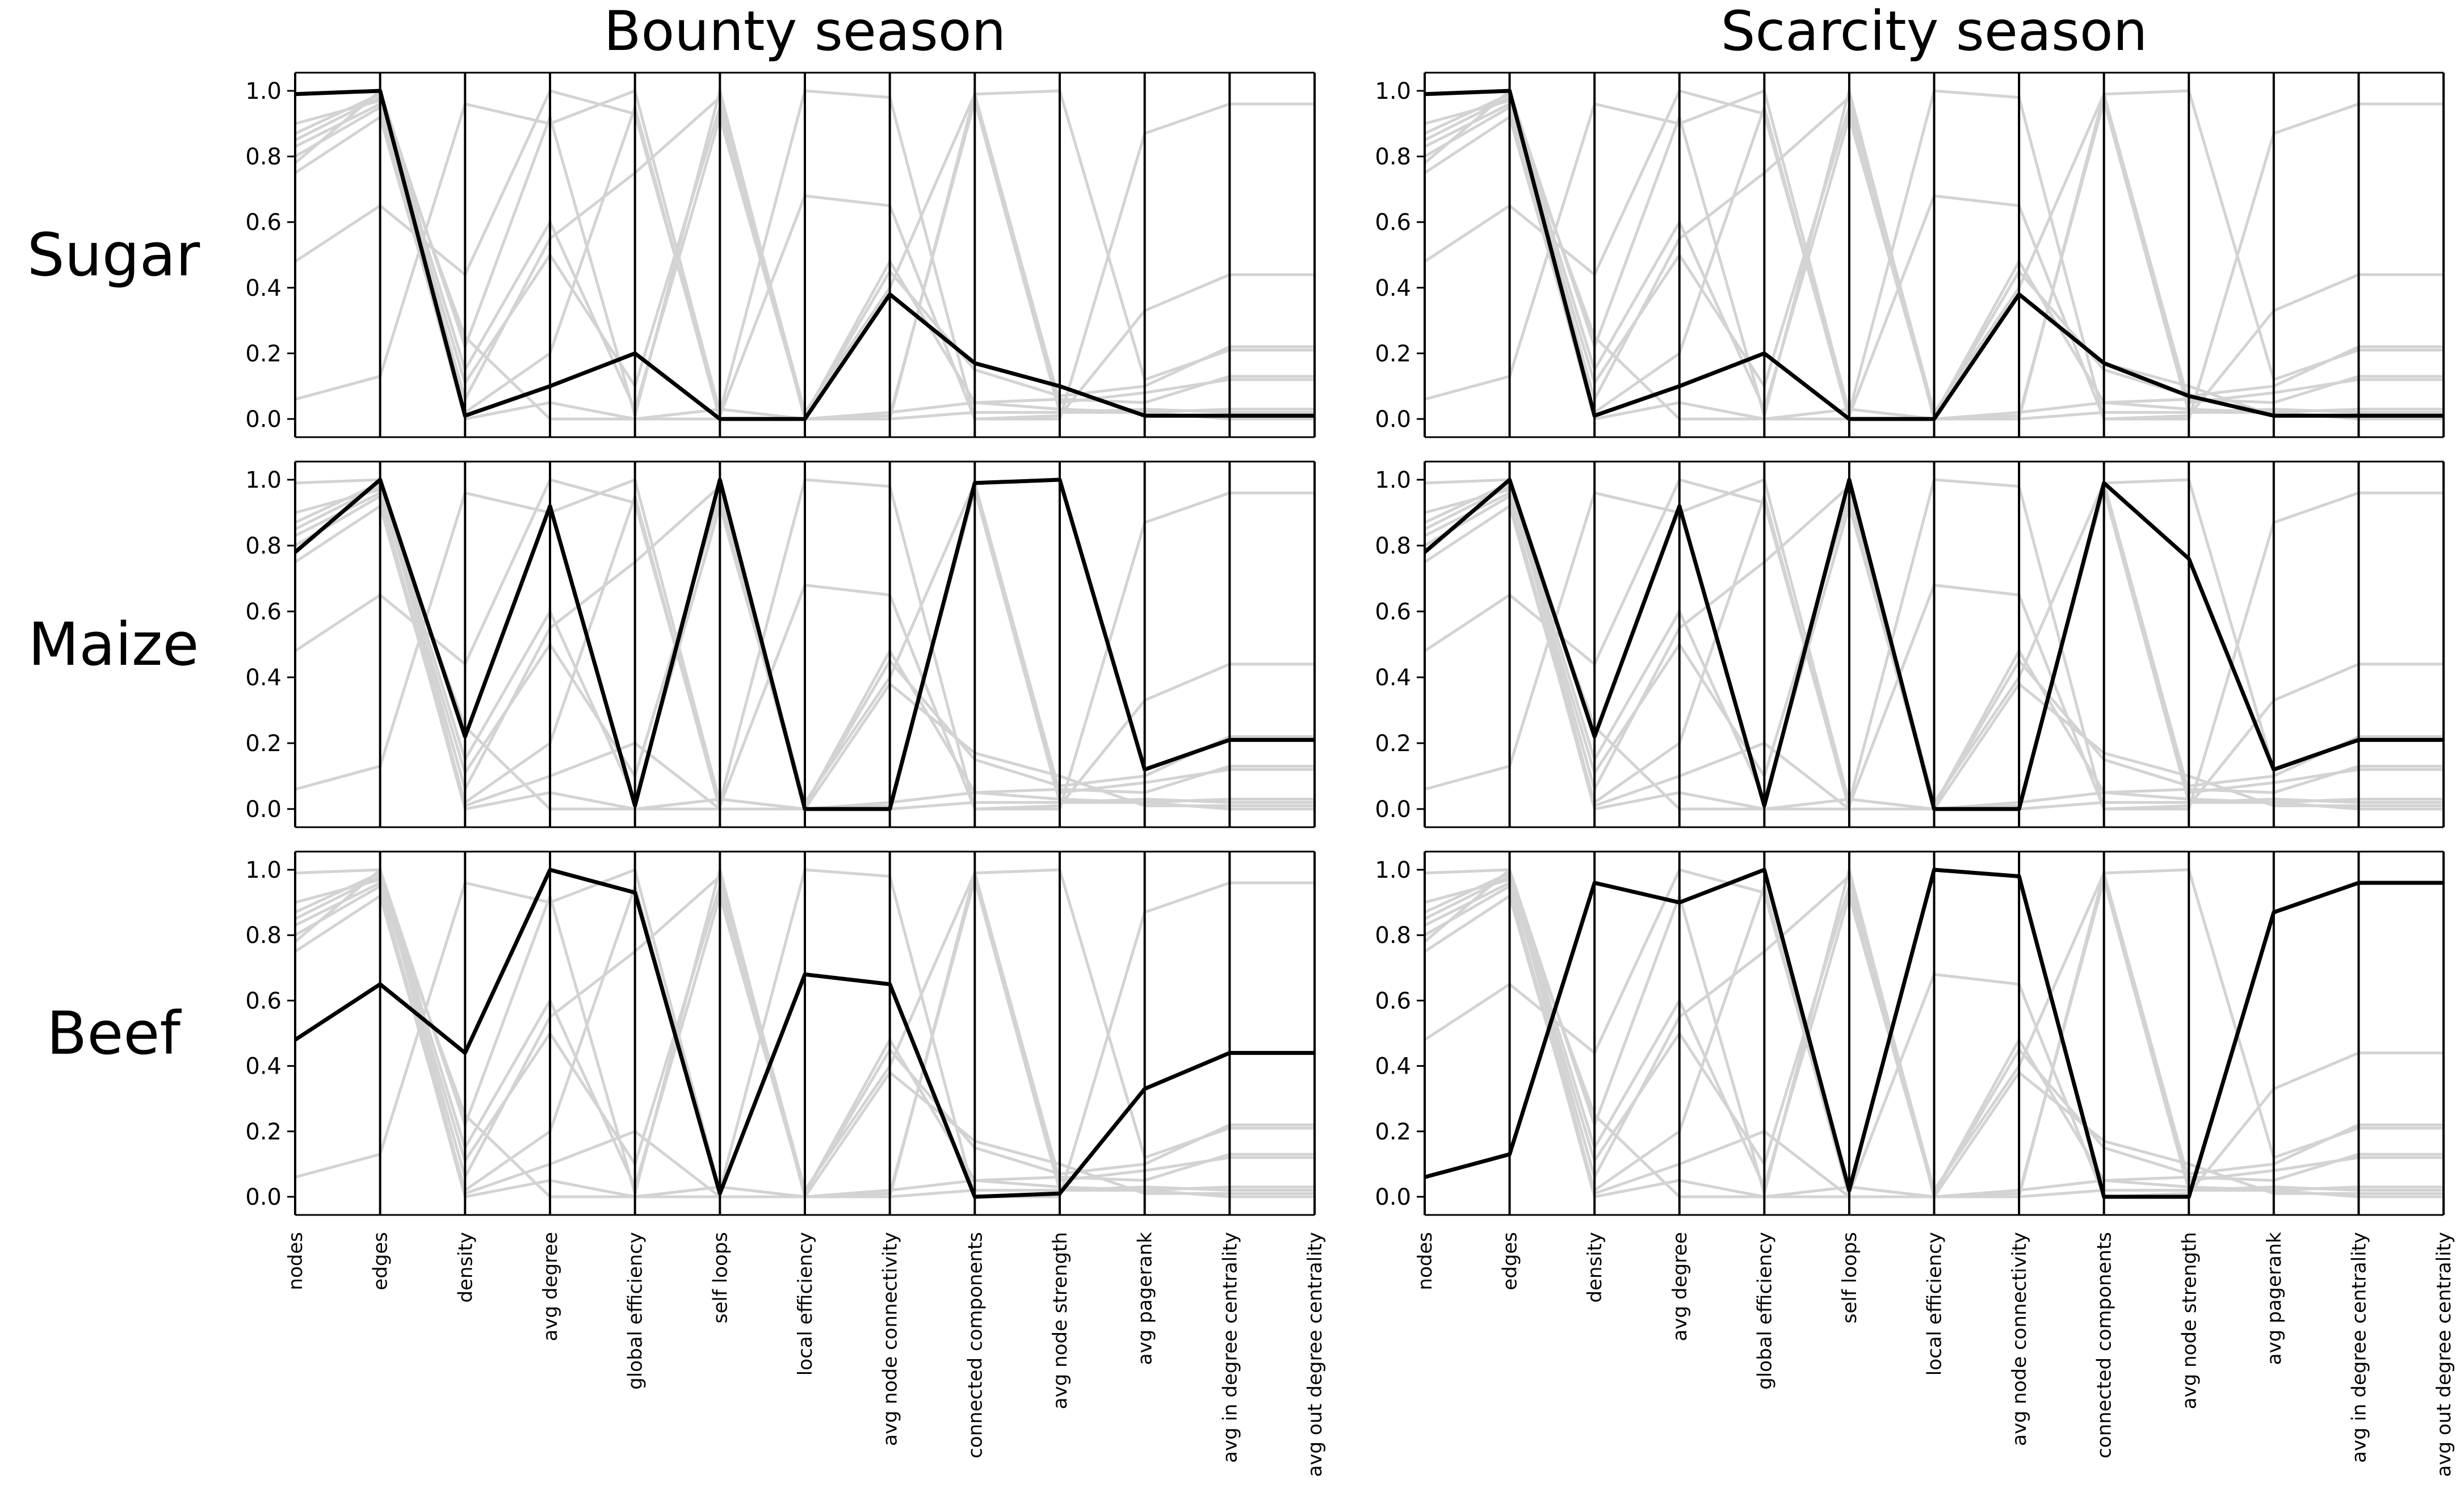 This screenshot has height=1492, width=2464. Describe the element at coordinates (1910, 255) in the screenshot. I see `panel-sugar-scarcity-season: 0.0 0.2 0.4 0.6 0.8 1.0` at that location.